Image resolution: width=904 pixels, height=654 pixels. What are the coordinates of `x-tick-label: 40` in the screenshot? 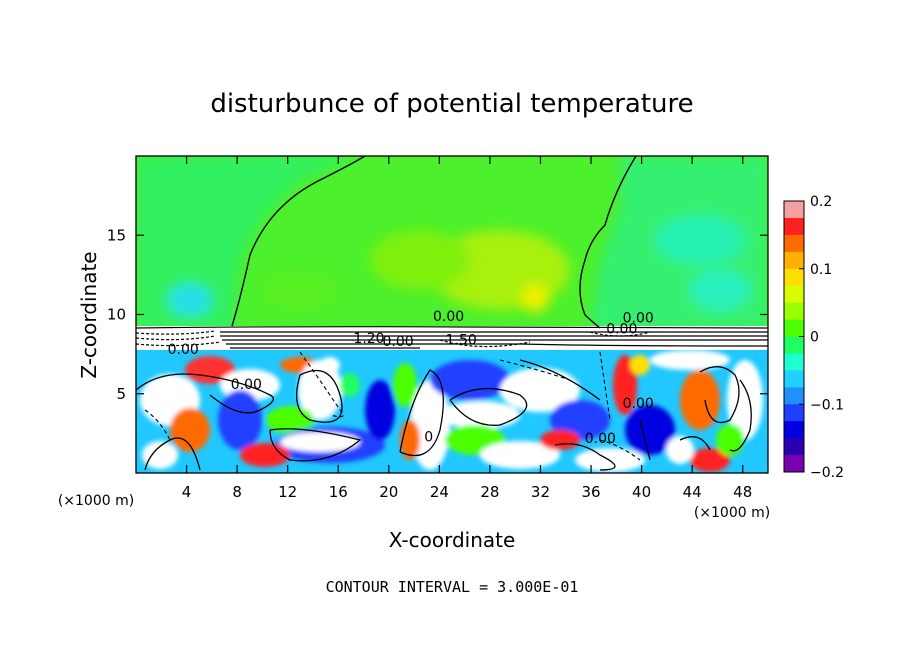 It's located at (641, 492).